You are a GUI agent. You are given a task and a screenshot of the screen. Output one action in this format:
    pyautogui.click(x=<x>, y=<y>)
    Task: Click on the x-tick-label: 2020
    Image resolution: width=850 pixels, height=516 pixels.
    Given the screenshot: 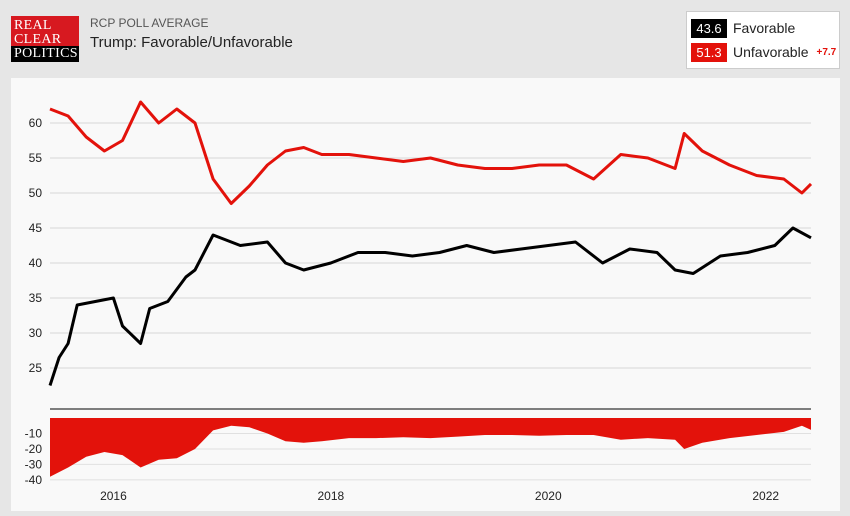 What is the action you would take?
    pyautogui.click(x=548, y=496)
    